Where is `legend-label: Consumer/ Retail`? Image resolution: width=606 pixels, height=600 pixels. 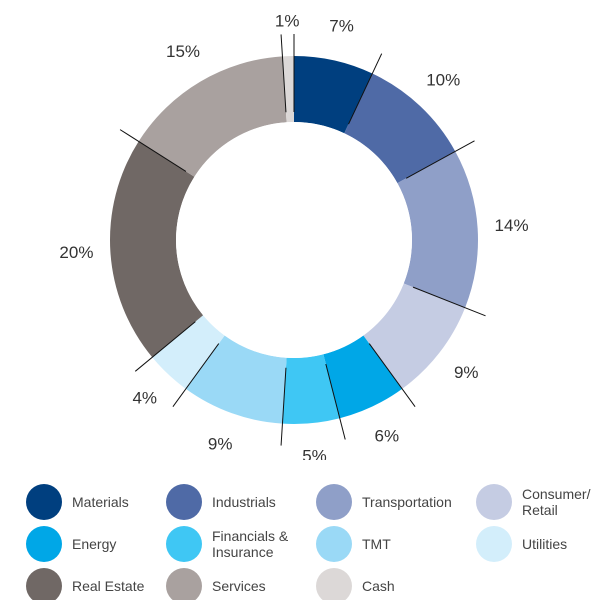
legend-label: Consumer/ Retail is located at coordinates (556, 502).